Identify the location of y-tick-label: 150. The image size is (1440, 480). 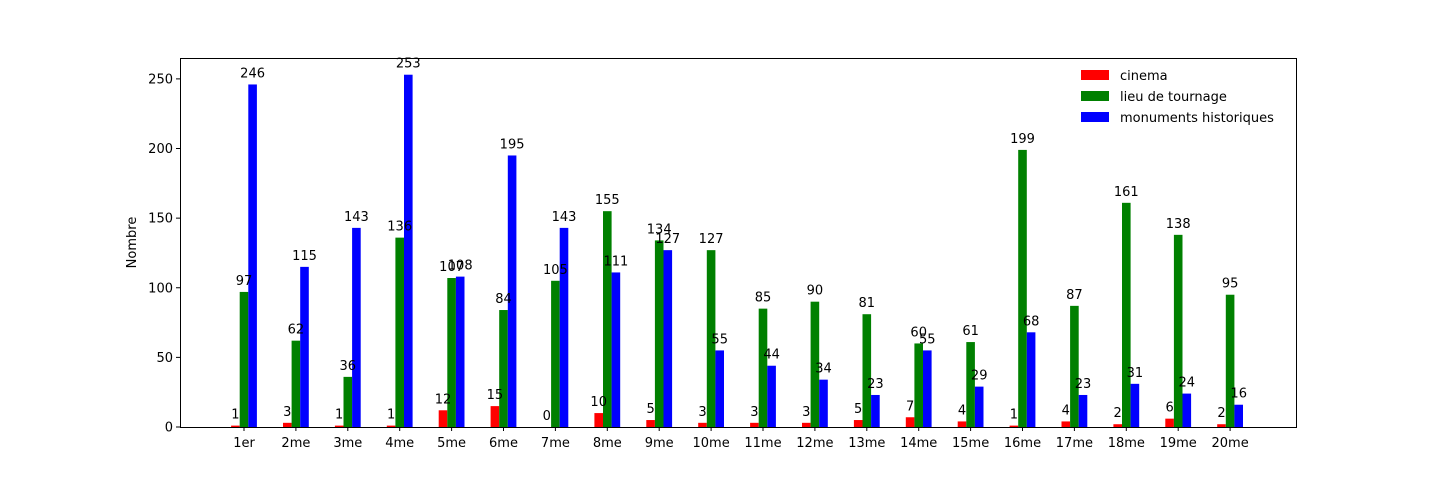
(160, 219).